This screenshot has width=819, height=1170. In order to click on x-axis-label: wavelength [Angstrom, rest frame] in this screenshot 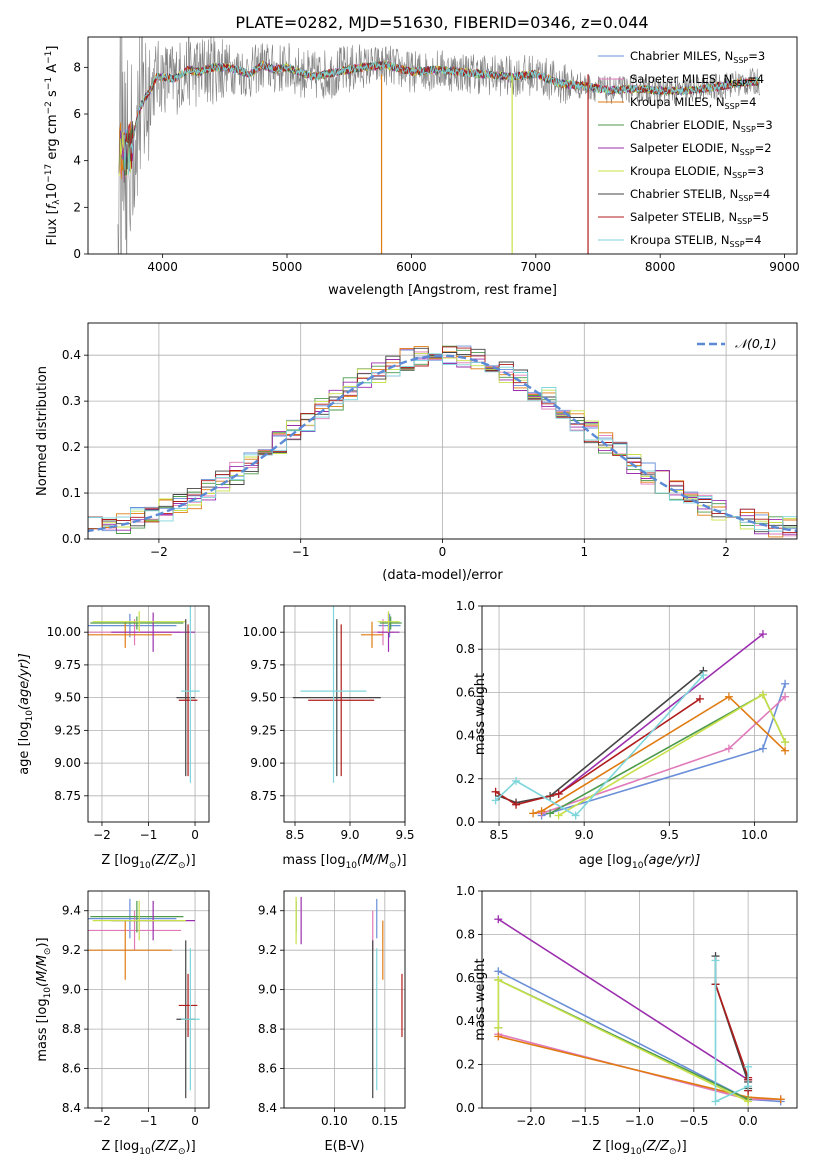, I will do `click(442, 290)`.